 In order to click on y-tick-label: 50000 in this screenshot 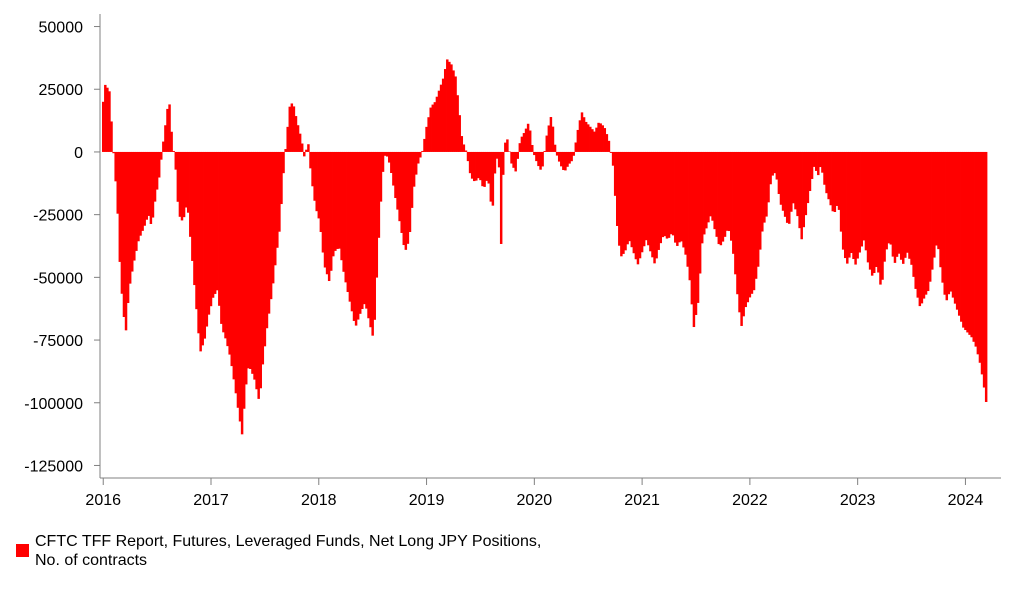, I will do `click(61, 28)`.